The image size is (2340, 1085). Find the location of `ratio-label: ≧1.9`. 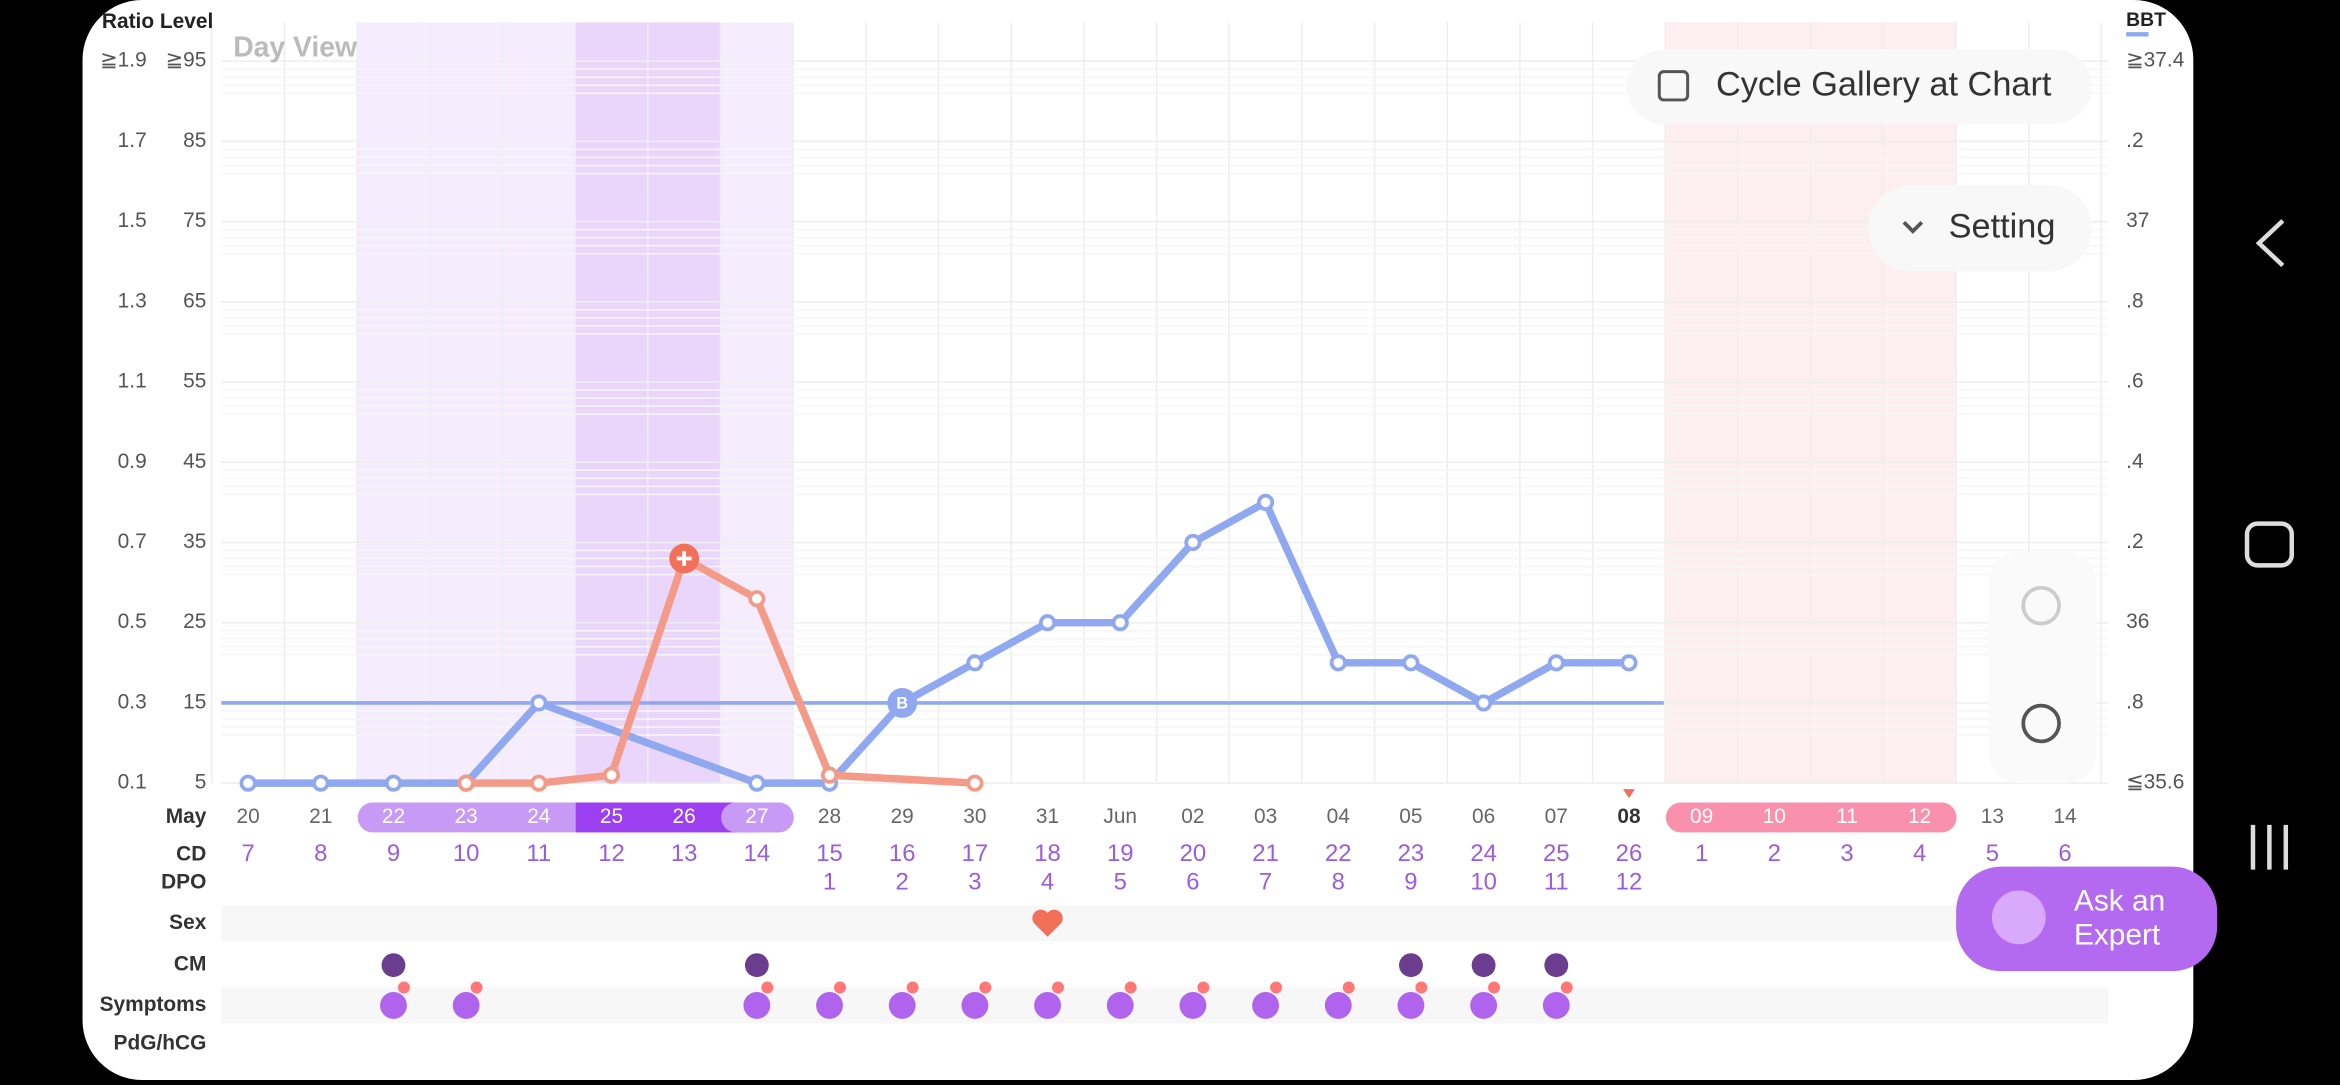

ratio-label: ≧1.9 is located at coordinates (123, 60).